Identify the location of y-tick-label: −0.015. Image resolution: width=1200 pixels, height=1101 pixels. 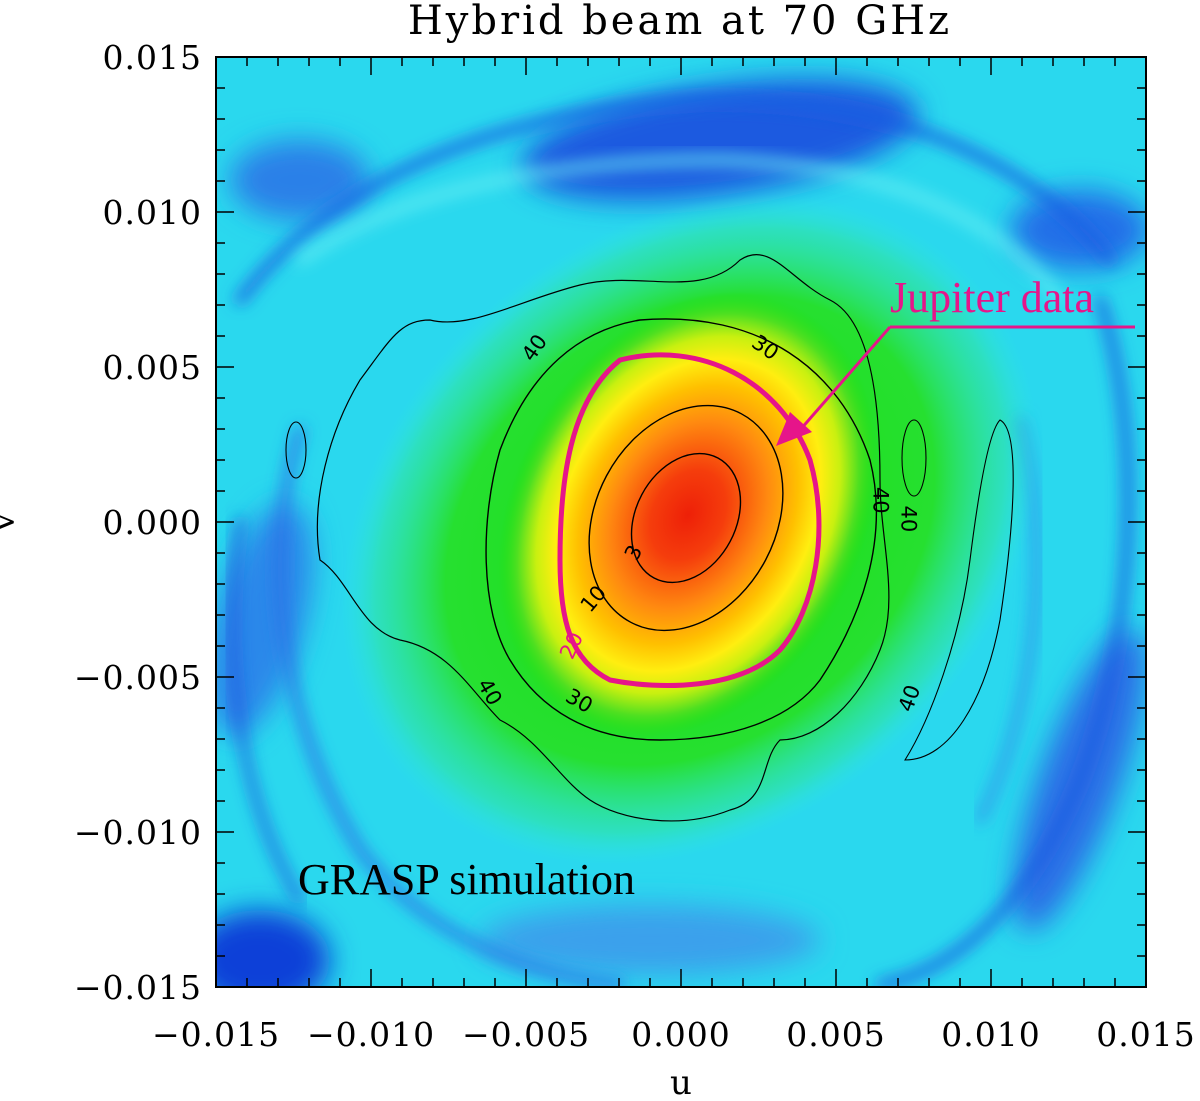
(138, 987).